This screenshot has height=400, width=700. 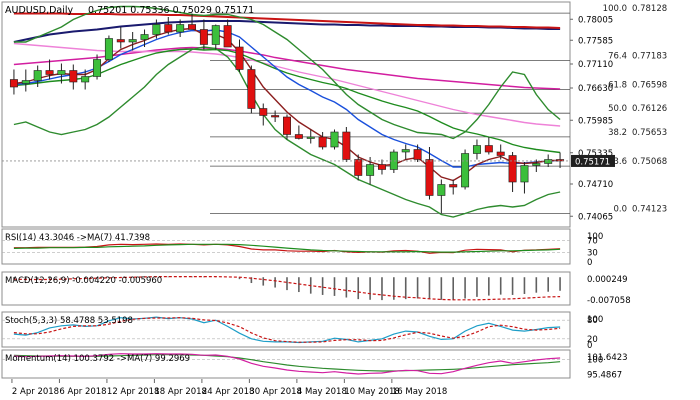 I want to click on current-price-box, so click(x=593, y=160).